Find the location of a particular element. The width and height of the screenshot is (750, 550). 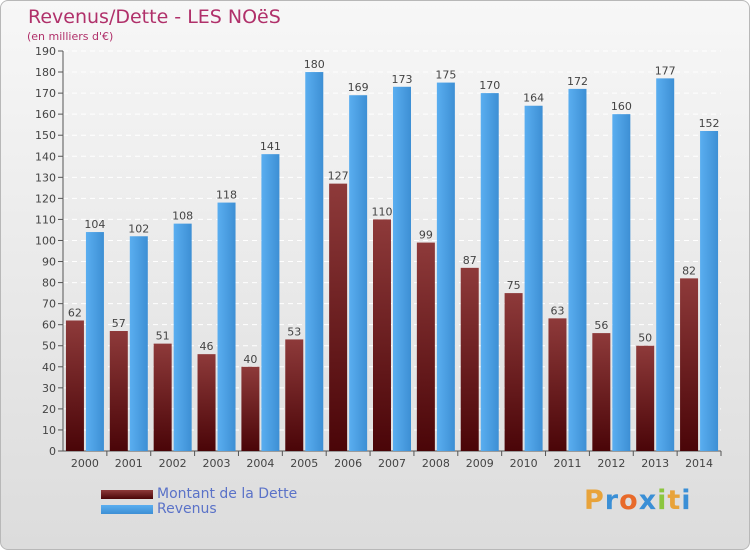

y-tick-label: 90 is located at coordinates (49, 262).